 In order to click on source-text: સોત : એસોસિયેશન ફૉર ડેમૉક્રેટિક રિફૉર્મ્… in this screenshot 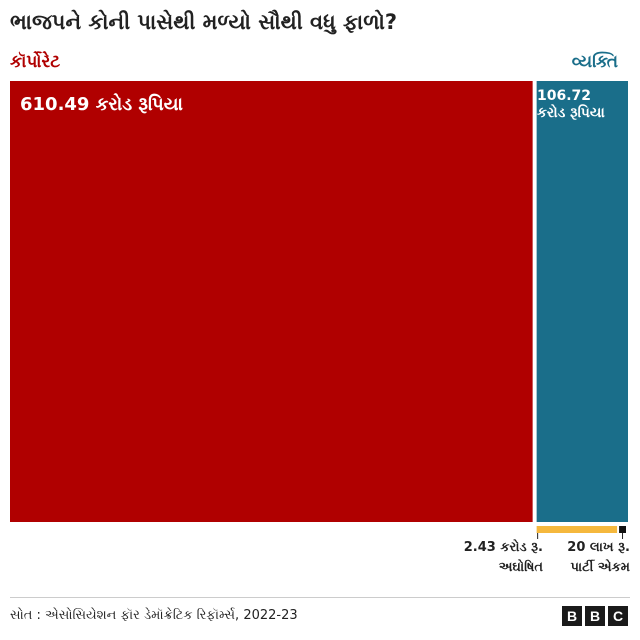, I will do `click(154, 615)`.